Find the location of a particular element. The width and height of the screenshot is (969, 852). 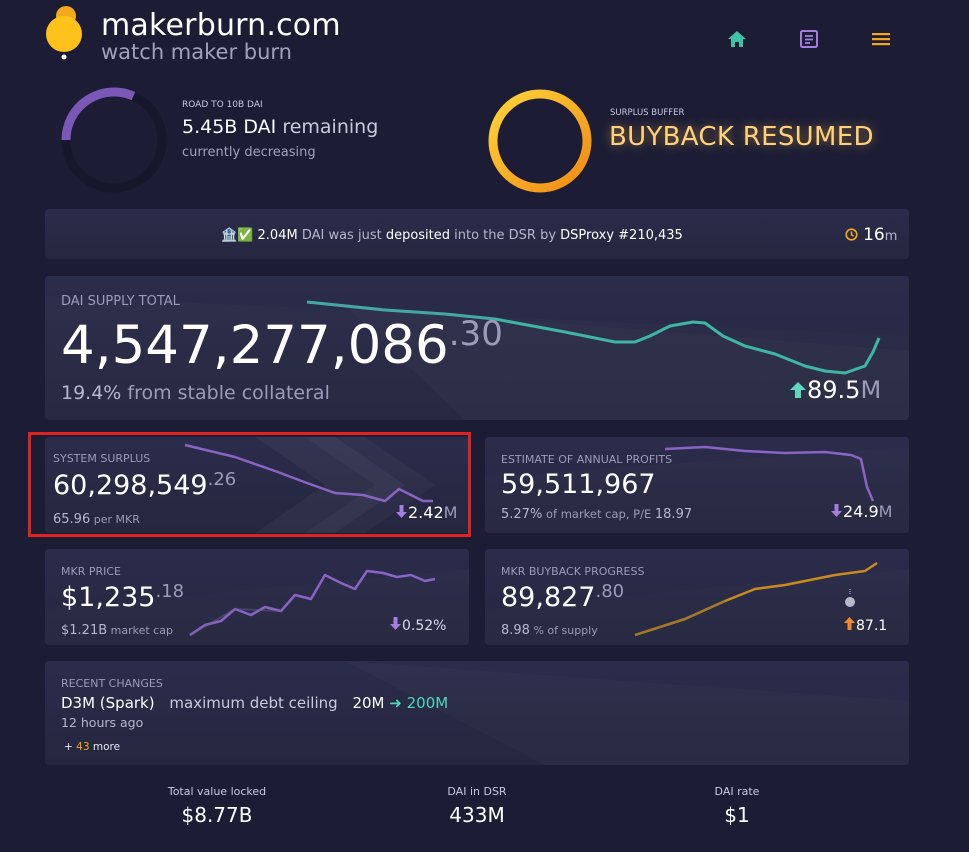

recent-label: RECENT CHANGES is located at coordinates (112, 683).